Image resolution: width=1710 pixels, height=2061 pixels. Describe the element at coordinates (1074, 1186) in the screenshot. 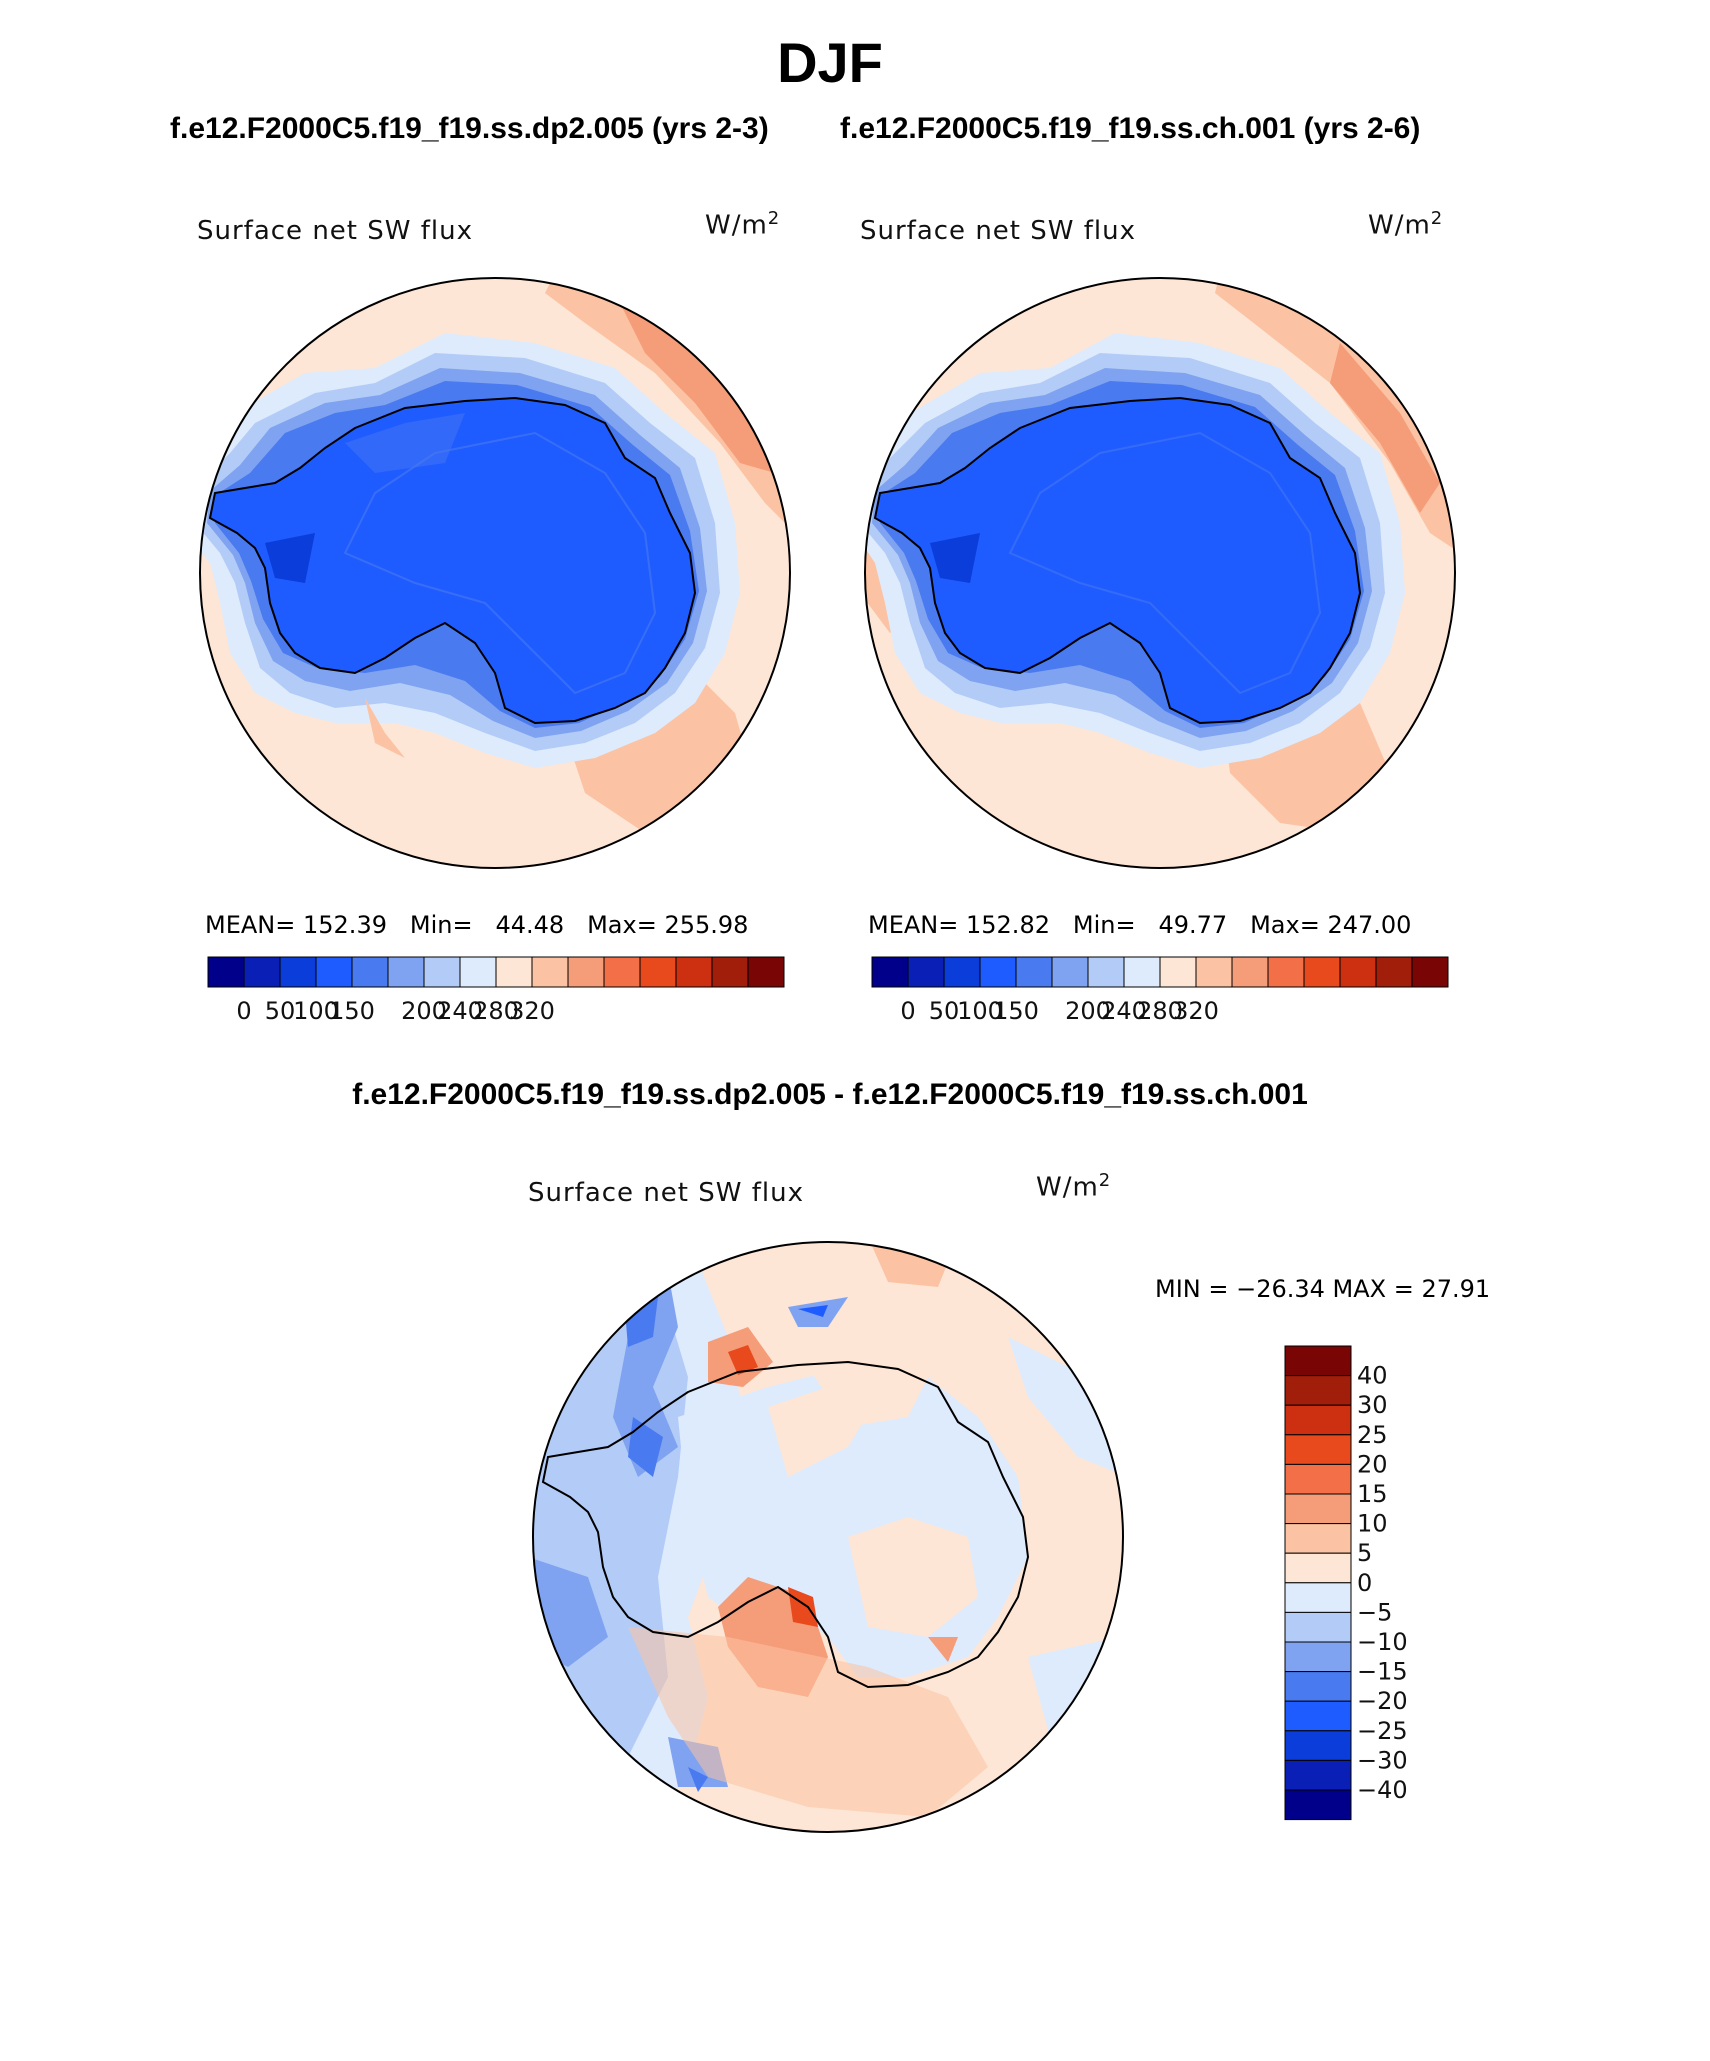

I see `diff-units-label: W/m2` at that location.